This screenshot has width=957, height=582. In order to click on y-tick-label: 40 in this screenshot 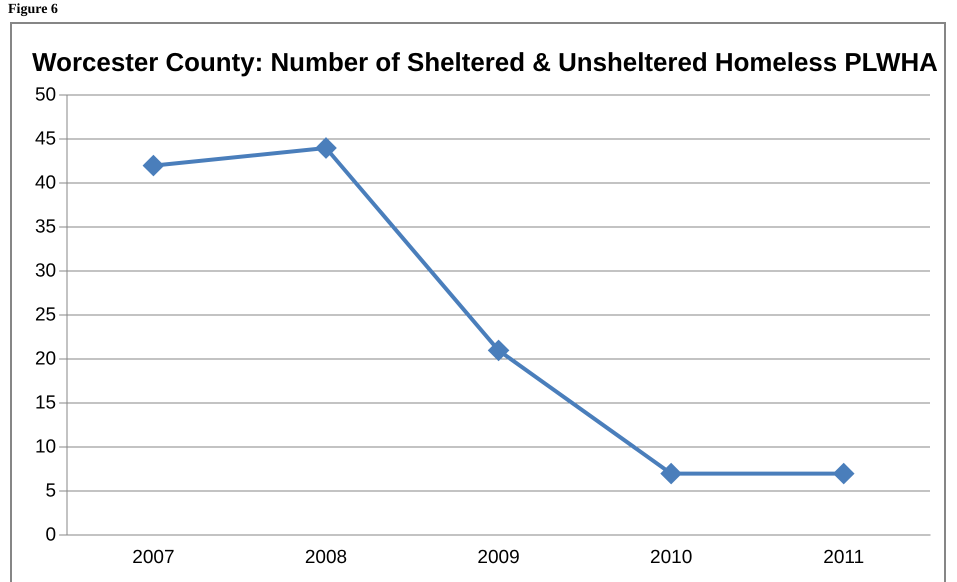, I will do `click(45, 183)`.